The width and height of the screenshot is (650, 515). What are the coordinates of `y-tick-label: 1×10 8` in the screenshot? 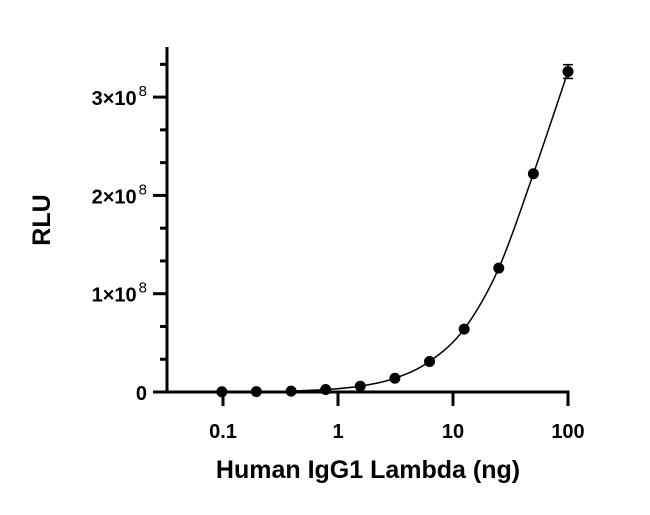 It's located at (119, 293).